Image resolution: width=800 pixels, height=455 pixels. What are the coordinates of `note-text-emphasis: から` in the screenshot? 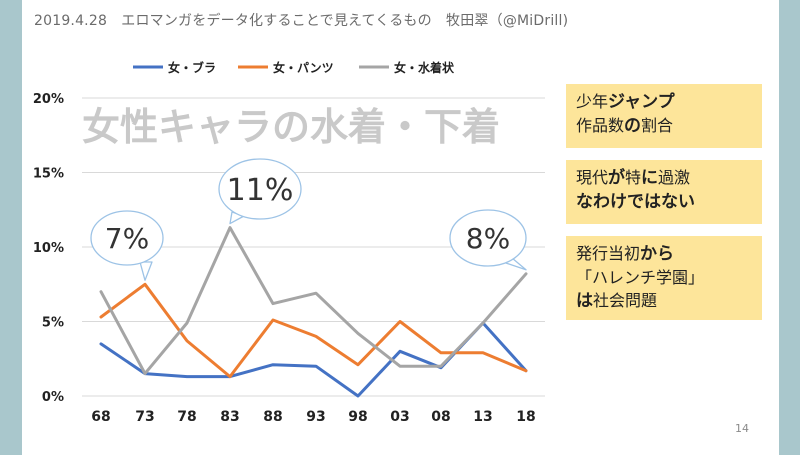 It's located at (657, 254).